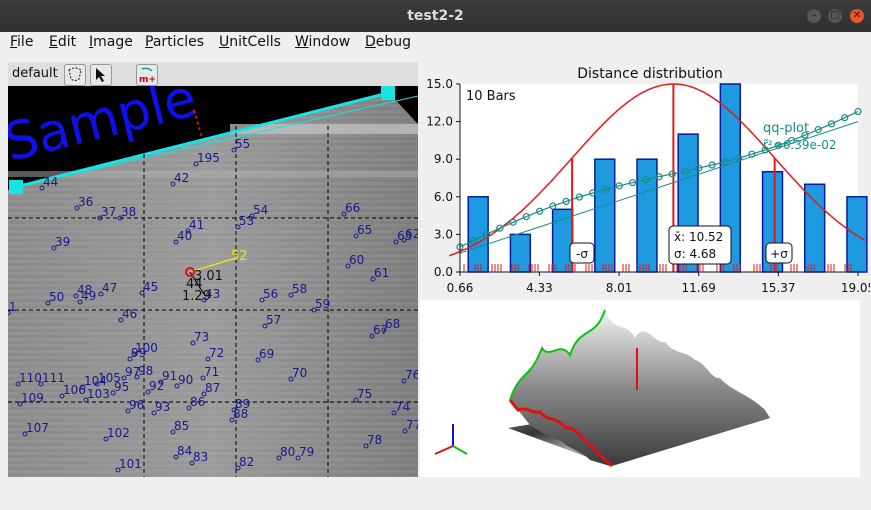 The width and height of the screenshot is (871, 510). I want to click on surface-mesh, so click(640, 388).